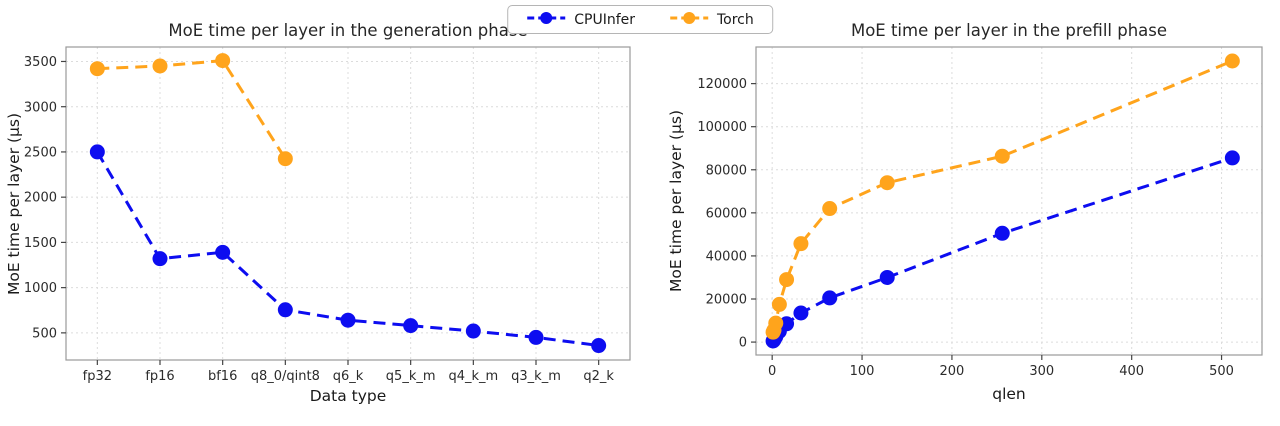 This screenshot has width=1280, height=426. Describe the element at coordinates (1221, 371) in the screenshot. I see `x-tick-label: 500` at that location.